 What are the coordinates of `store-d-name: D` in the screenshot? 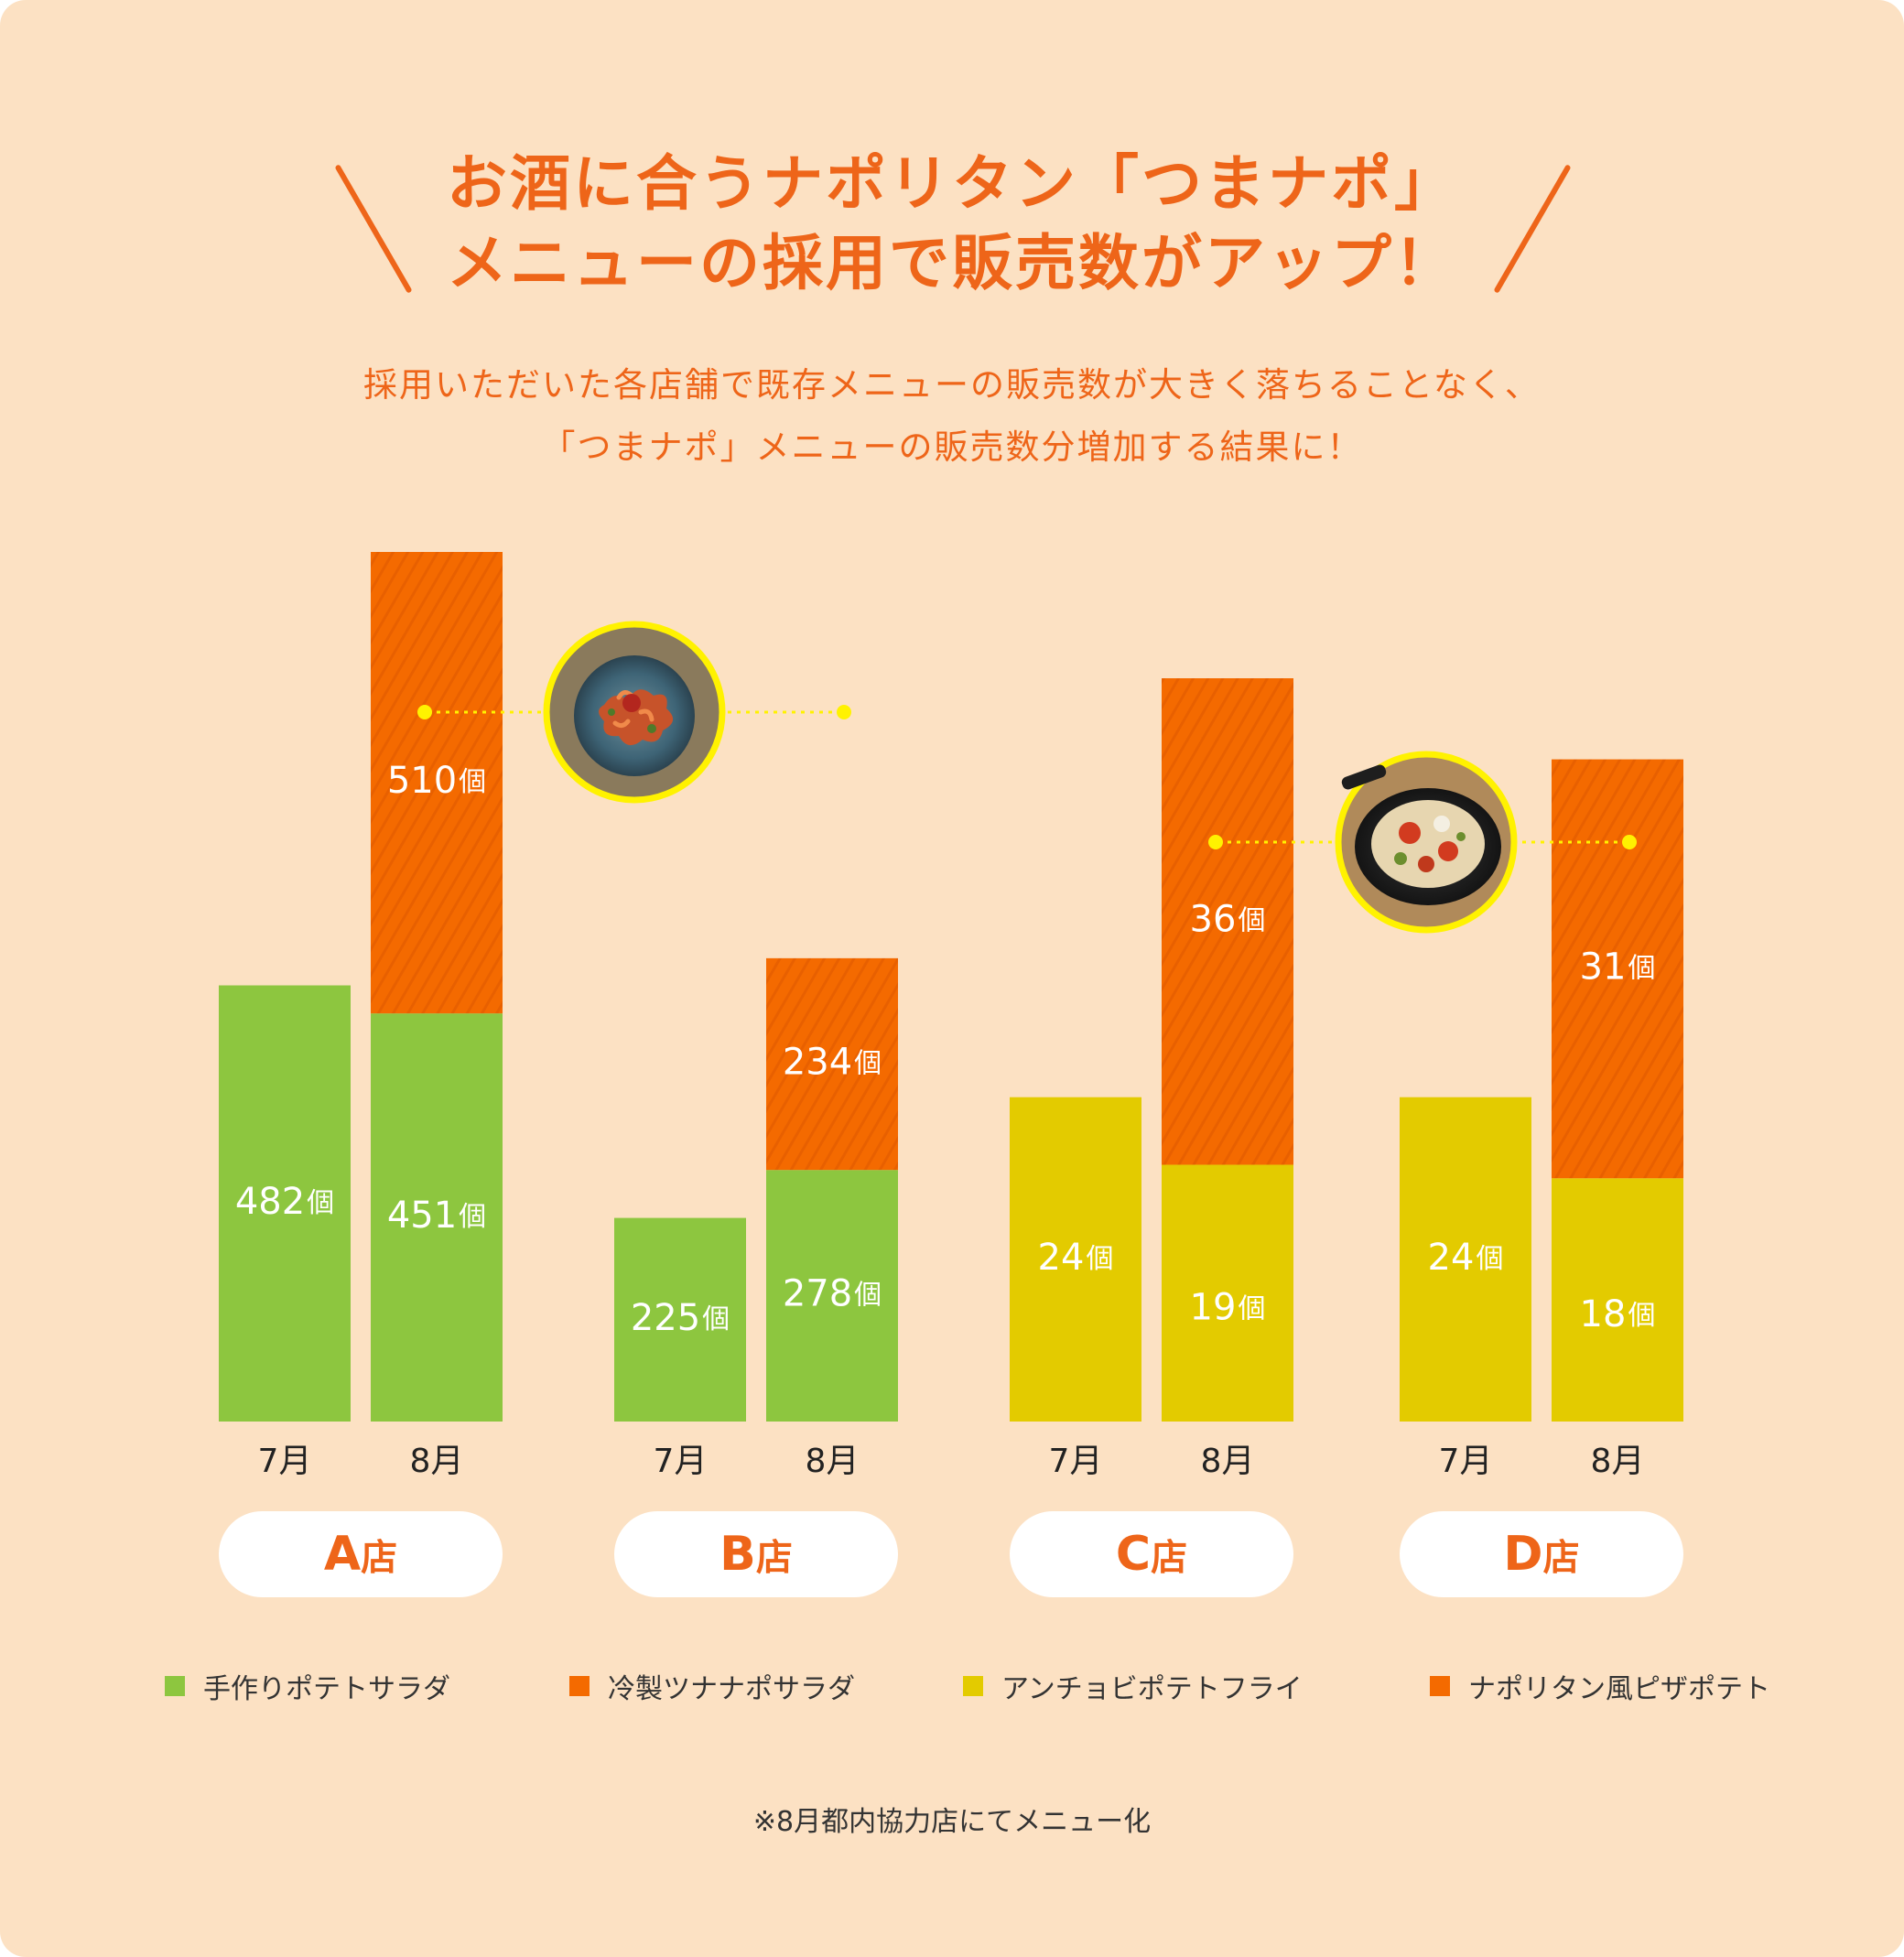 It's located at (1523, 1554).